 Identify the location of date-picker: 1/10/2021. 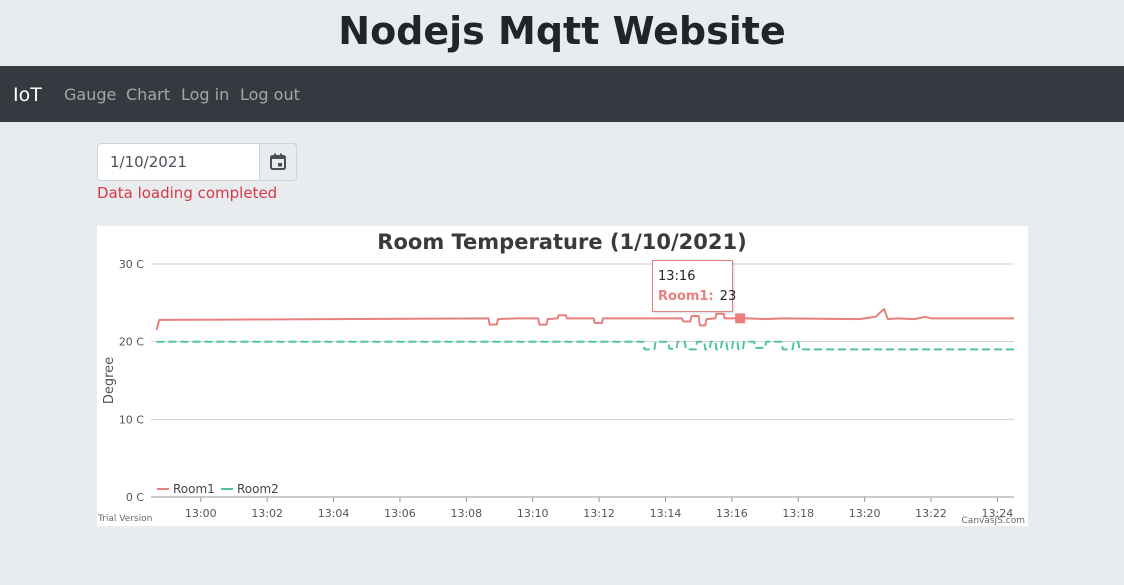
(197, 162).